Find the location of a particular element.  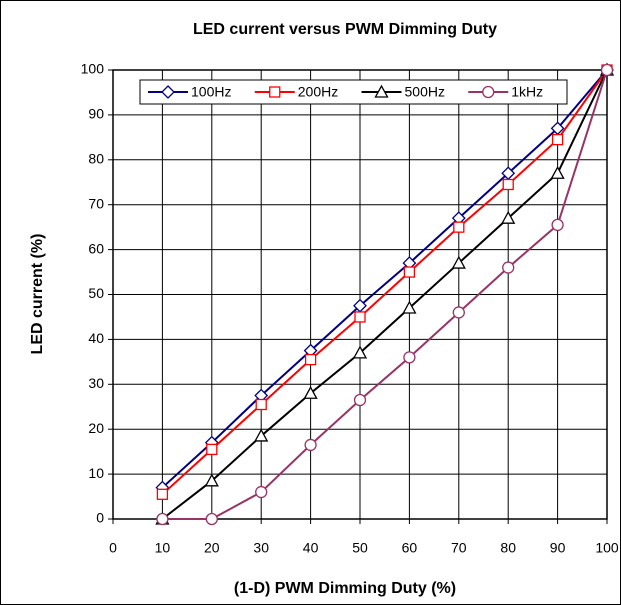

x-tick-label: 10 is located at coordinates (163, 548).